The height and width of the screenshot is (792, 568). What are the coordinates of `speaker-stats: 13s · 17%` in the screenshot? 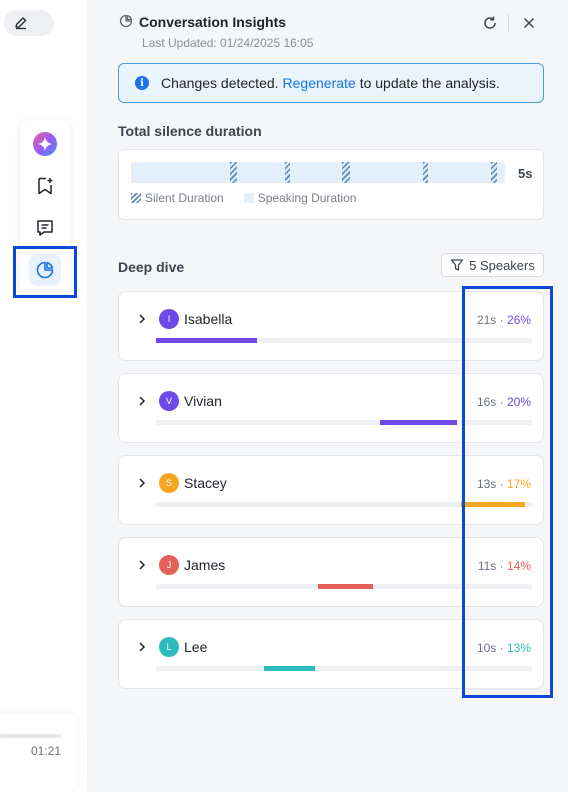 It's located at (504, 484).